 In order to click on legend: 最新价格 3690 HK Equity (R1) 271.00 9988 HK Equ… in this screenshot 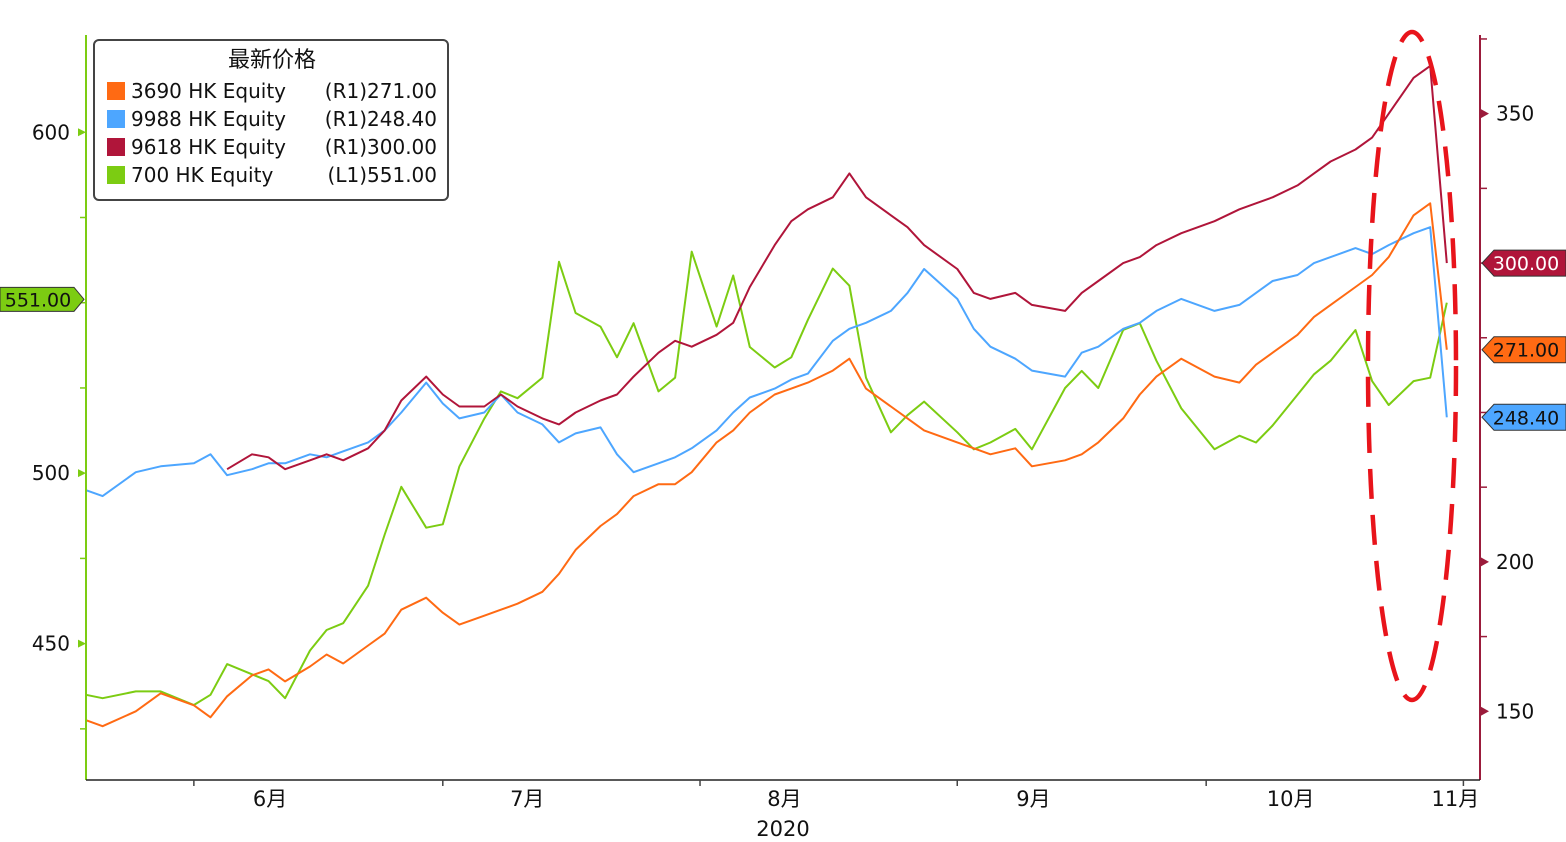, I will do `click(271, 120)`.